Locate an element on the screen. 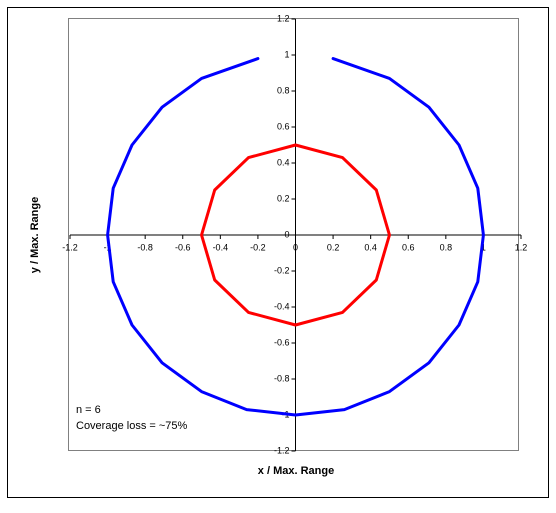 This screenshot has width=556, height=513. x-tick-label: 0 is located at coordinates (295, 247).